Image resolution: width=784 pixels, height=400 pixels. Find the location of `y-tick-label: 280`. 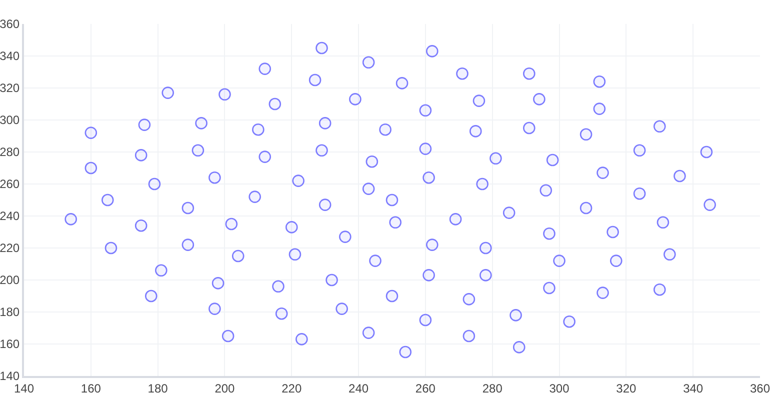

y-tick-label: 280 is located at coordinates (10, 152).